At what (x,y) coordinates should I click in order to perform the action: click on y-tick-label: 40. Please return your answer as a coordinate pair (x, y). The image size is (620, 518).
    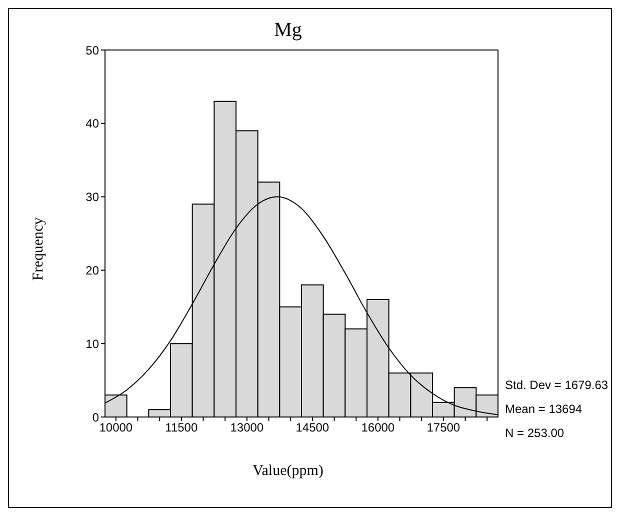
    Looking at the image, I should click on (93, 123).